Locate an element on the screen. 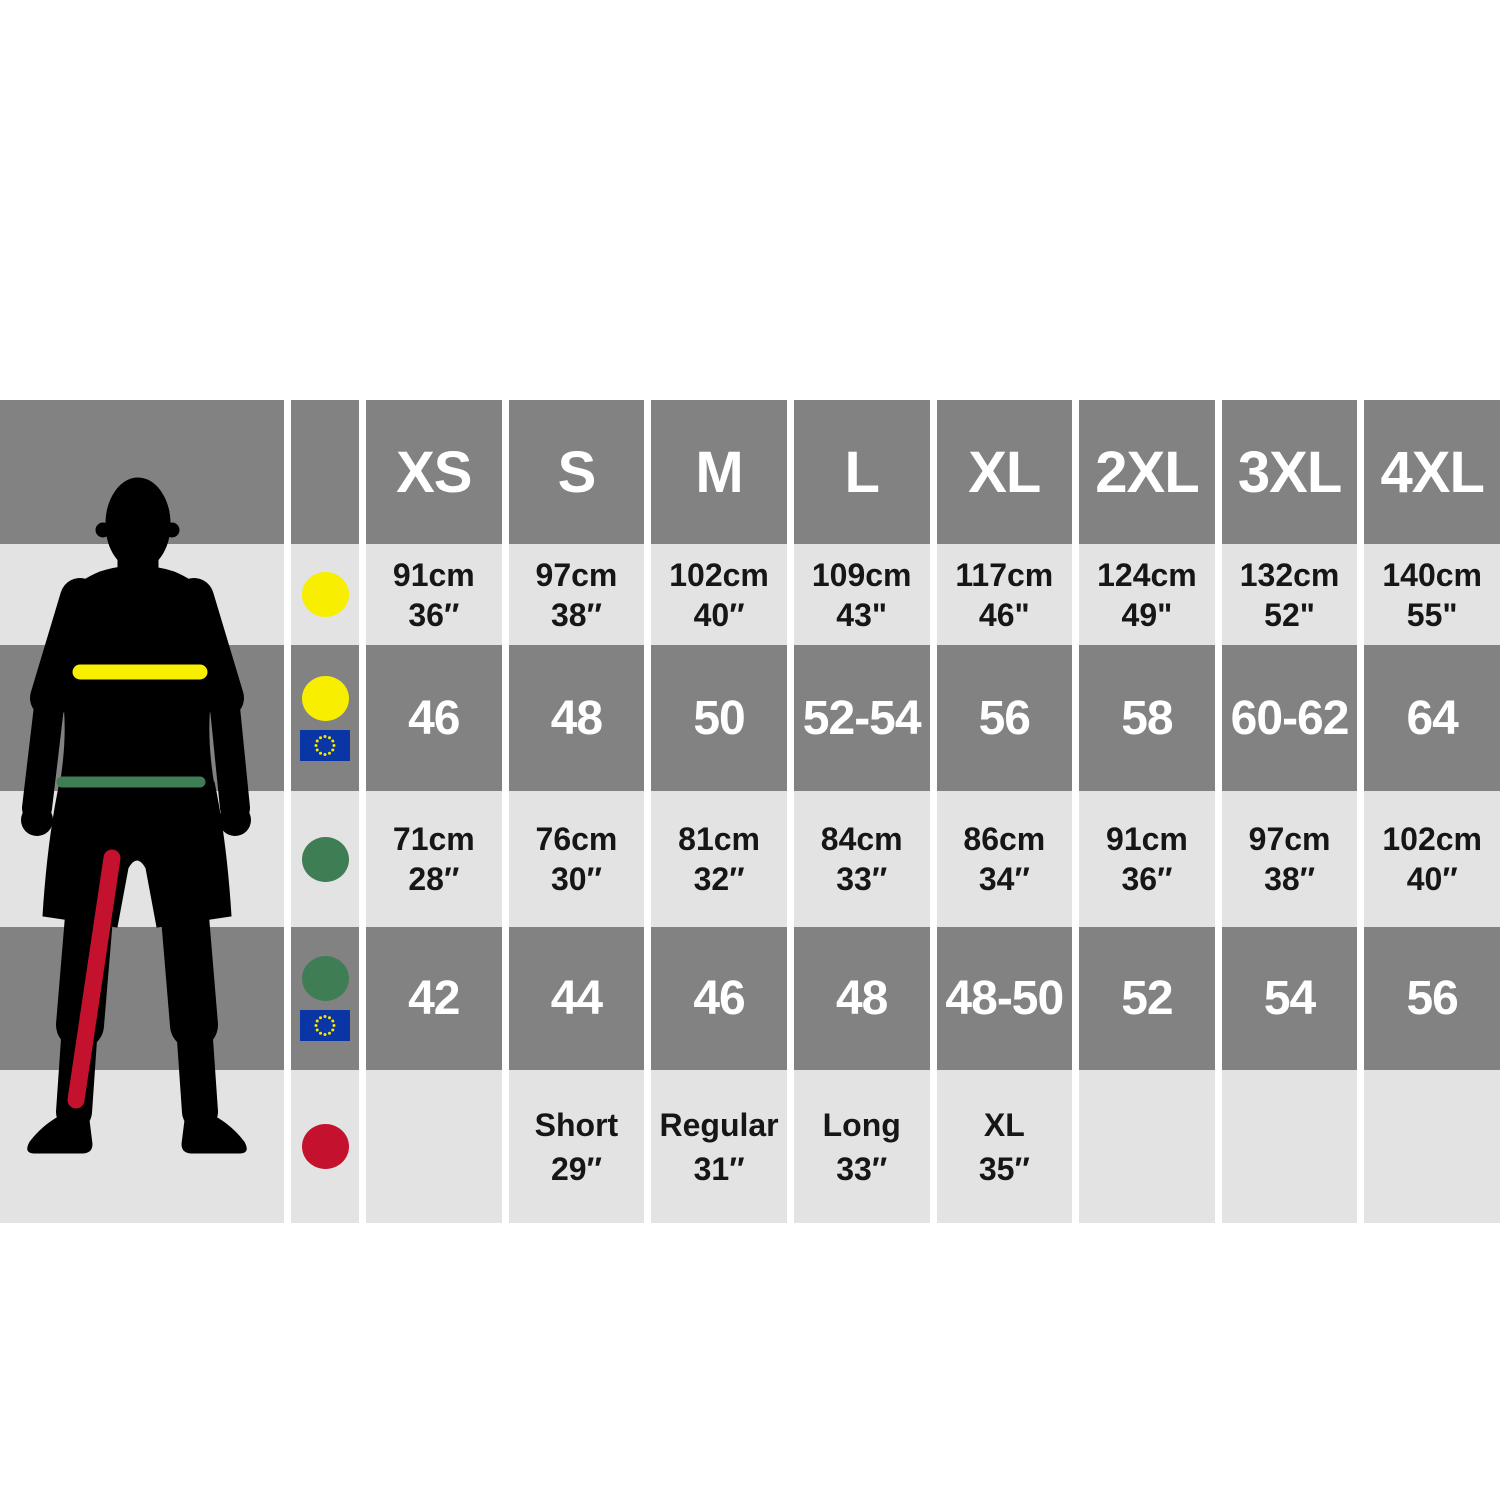 This screenshot has height=1500, width=1500. cell-waist-eu-2xl: 52 is located at coordinates (1147, 998).